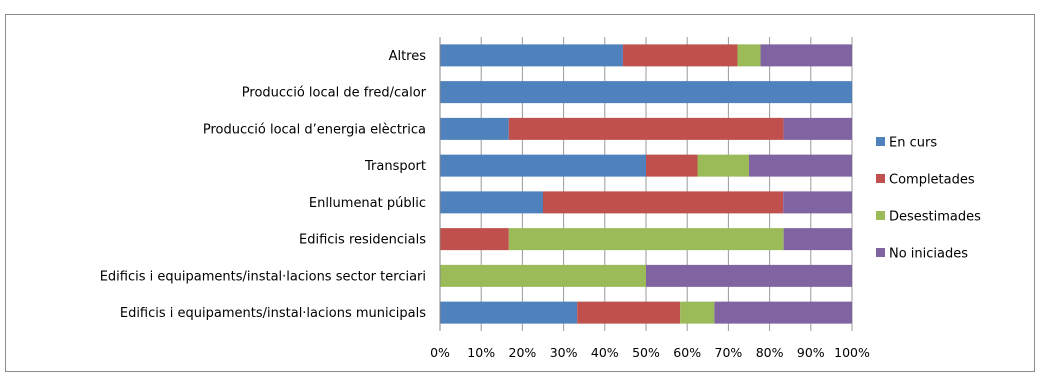 Image resolution: width=1043 pixels, height=378 pixels. What do you see at coordinates (697, 312) in the screenshot?
I see `bar-desestimades-edificis-i-equipaments-instal-lacions-municipals` at bounding box center [697, 312].